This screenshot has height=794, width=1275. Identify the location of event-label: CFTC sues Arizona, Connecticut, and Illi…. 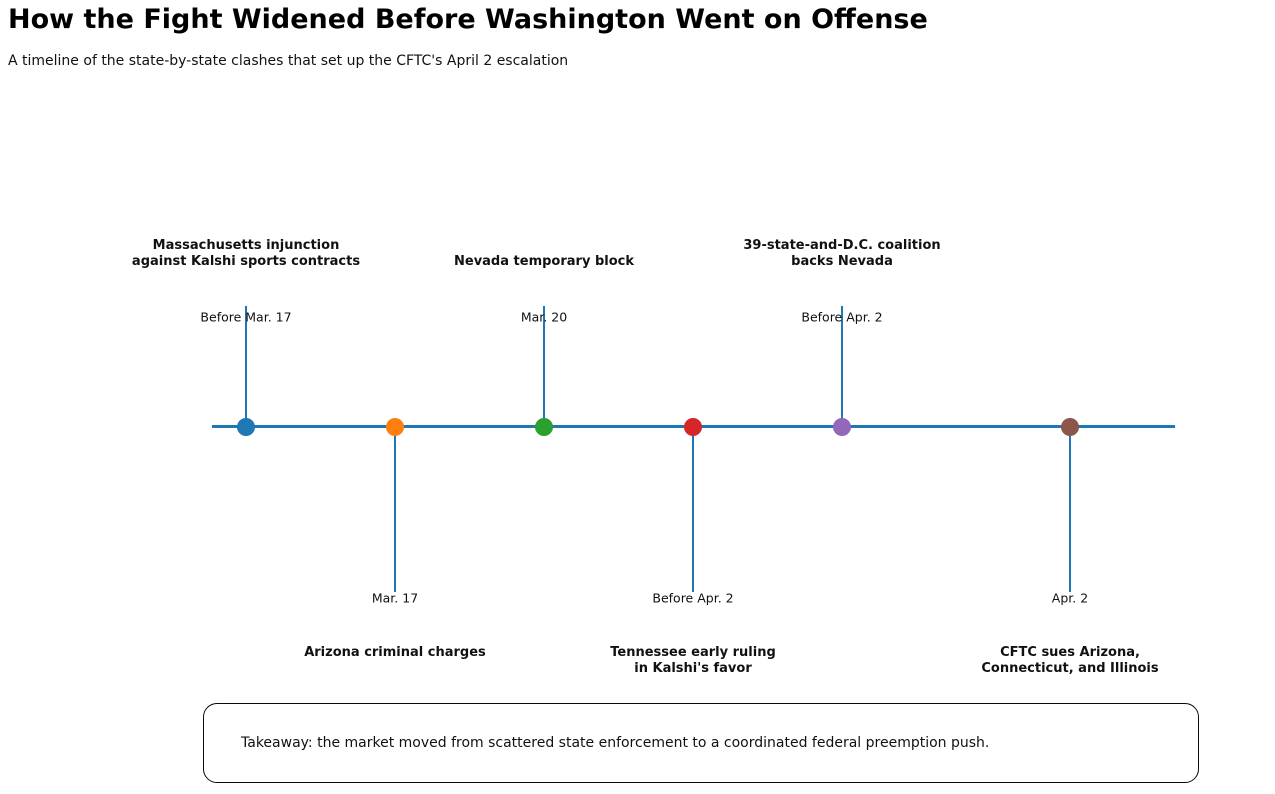
(1070, 660).